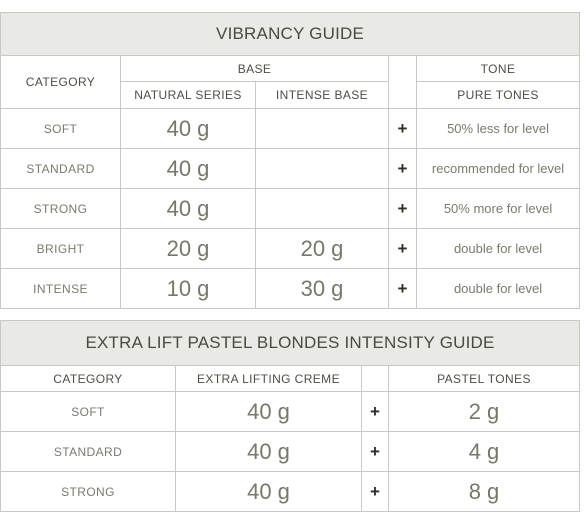 This screenshot has height=523, width=585. I want to click on pure-tones-cell: recommended for level, so click(498, 168).